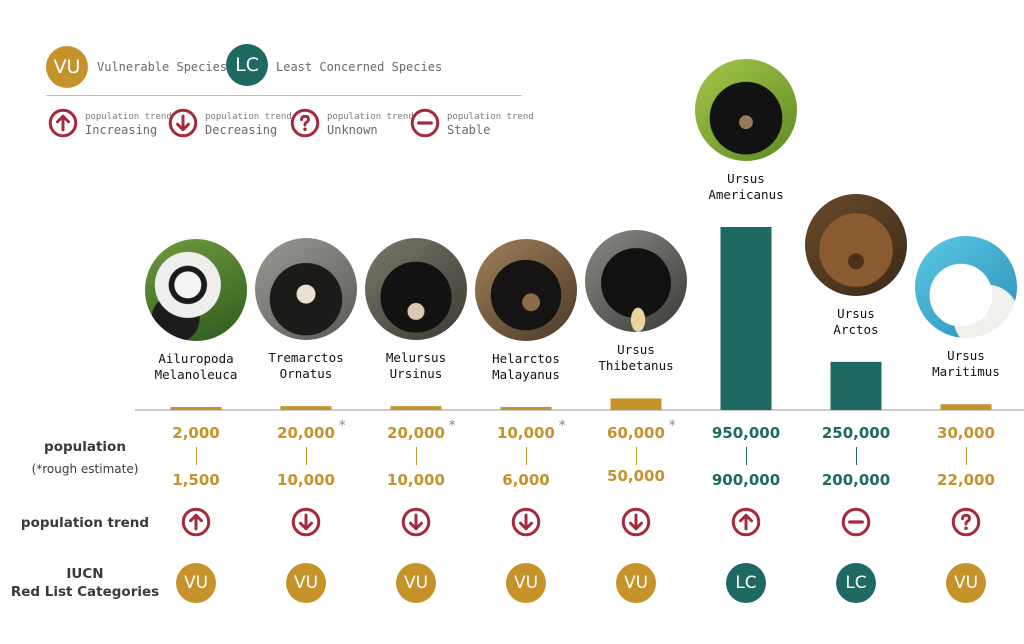 The width and height of the screenshot is (1024, 644). I want to click on species-epithet: Maritimus, so click(966, 372).